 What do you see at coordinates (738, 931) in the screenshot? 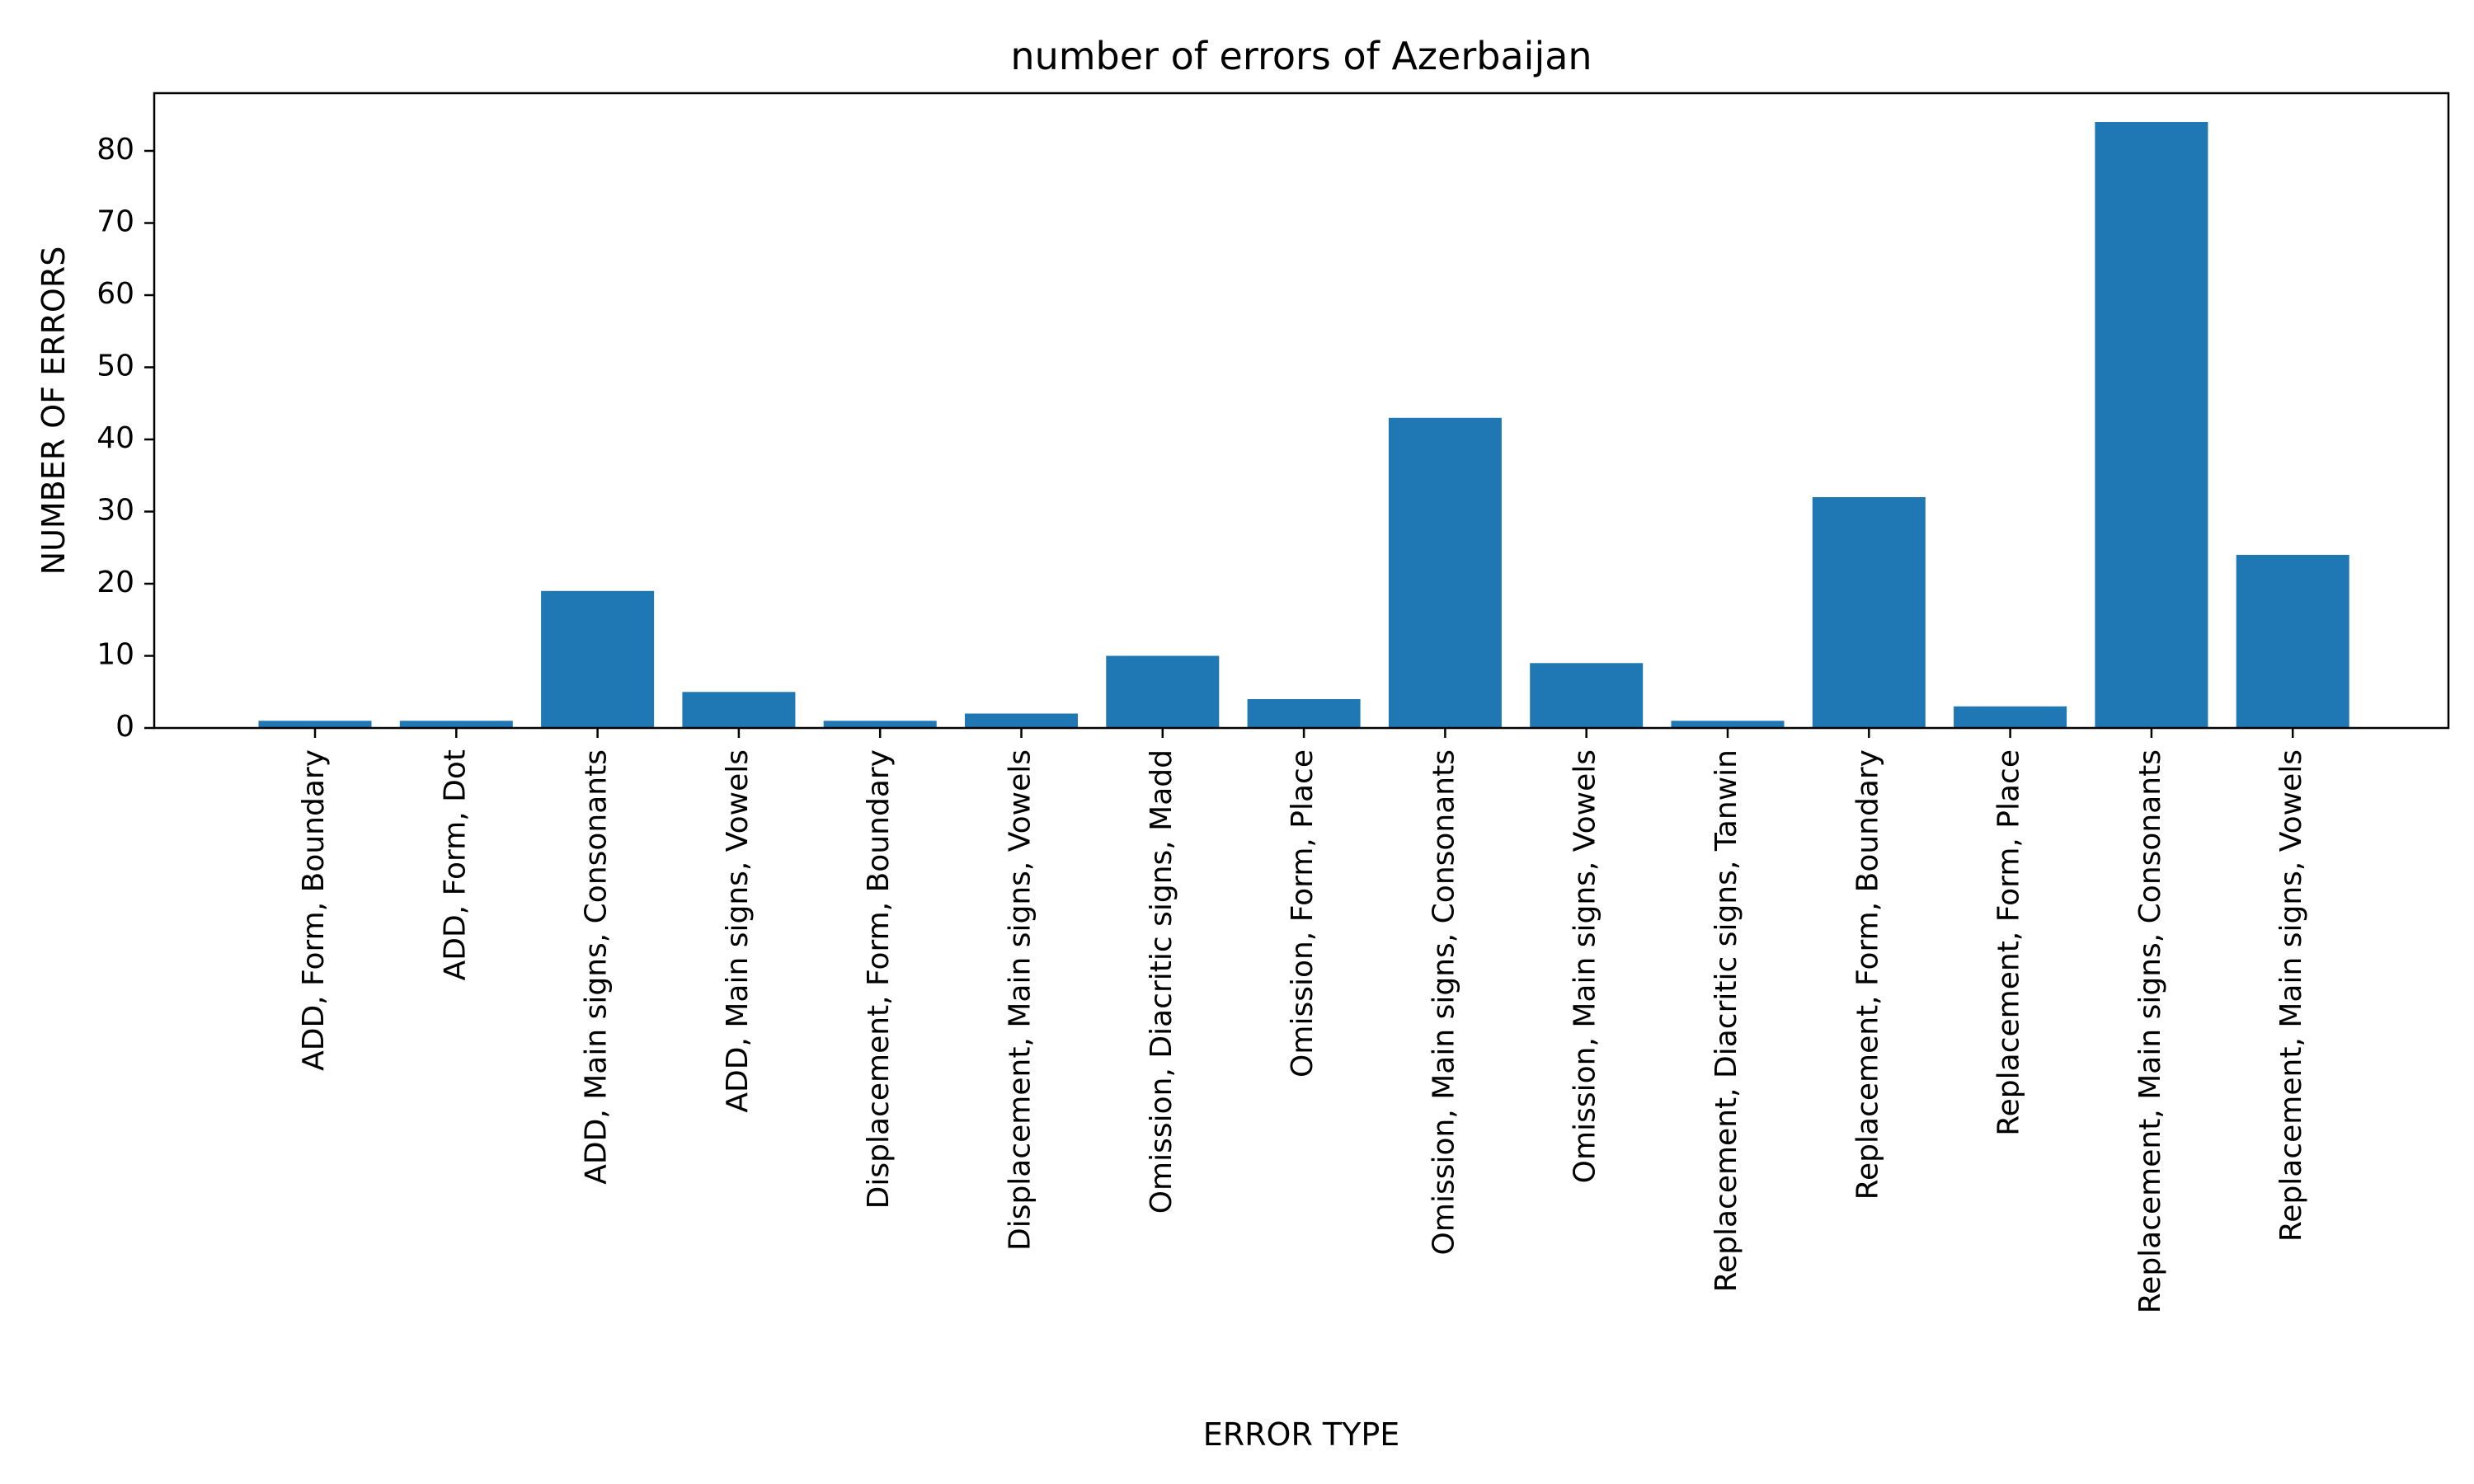
I see `x-tick-label: ADD, Main signs, Vowels` at bounding box center [738, 931].